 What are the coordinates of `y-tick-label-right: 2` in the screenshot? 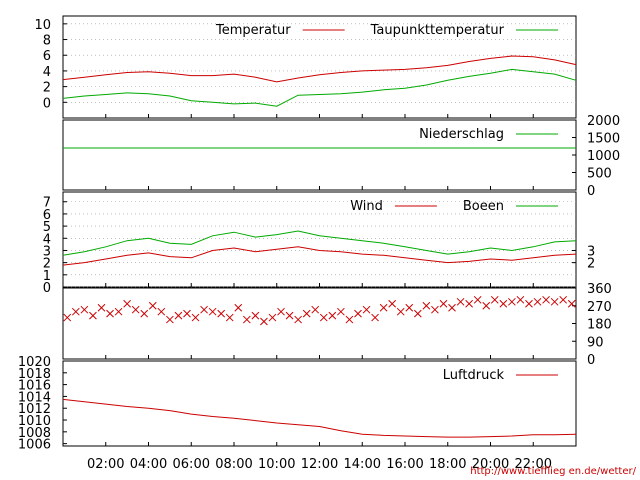 It's located at (591, 264).